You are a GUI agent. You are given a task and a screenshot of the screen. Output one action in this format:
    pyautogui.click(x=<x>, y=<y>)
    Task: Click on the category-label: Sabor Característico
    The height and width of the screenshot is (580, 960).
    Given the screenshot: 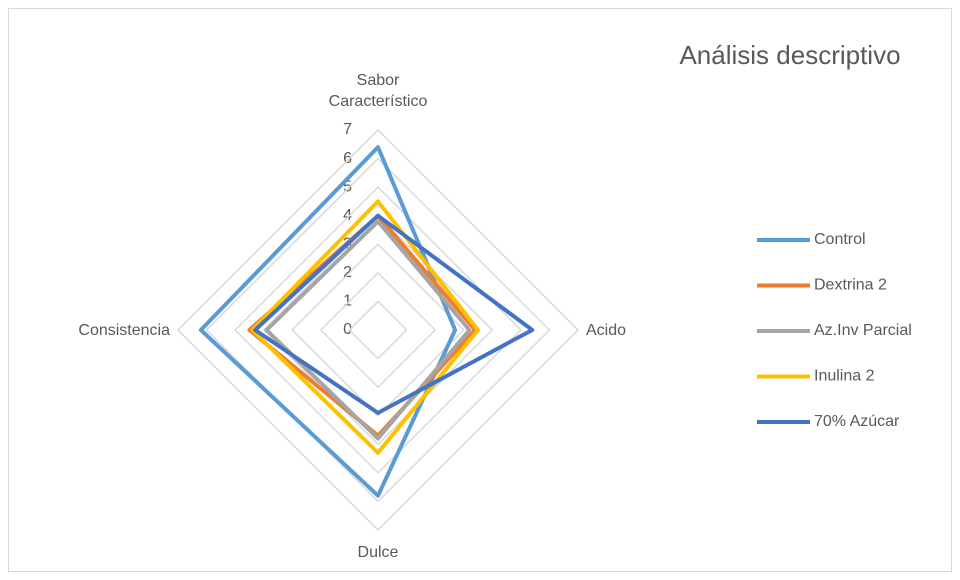 What is the action you would take?
    pyautogui.click(x=378, y=91)
    